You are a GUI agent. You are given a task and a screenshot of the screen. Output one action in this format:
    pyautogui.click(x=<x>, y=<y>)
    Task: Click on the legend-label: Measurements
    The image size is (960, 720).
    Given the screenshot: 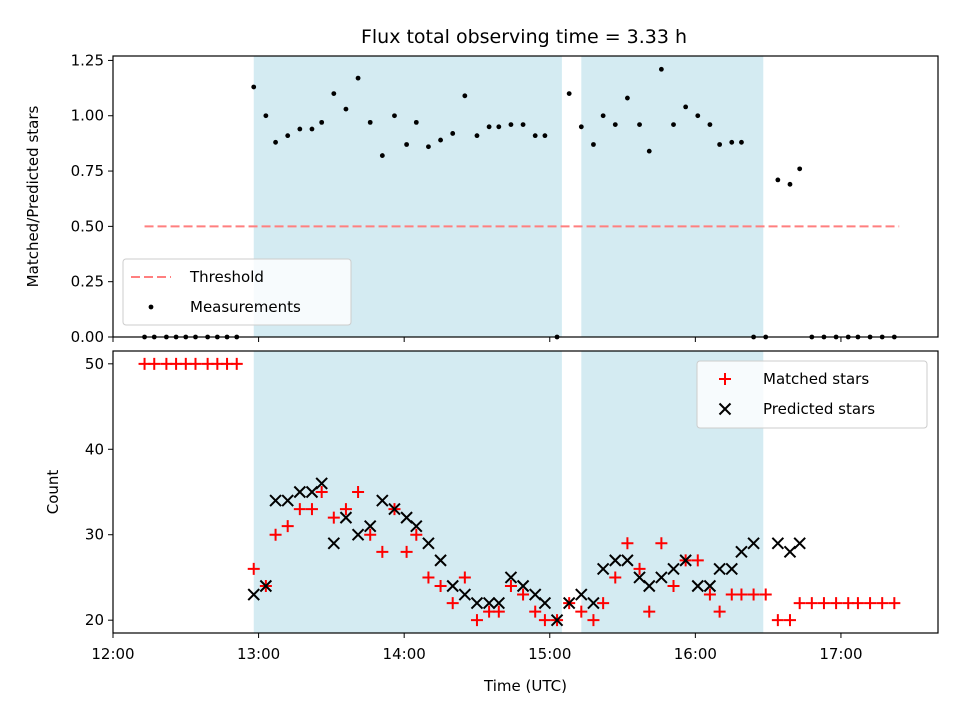 What is the action you would take?
    pyautogui.click(x=245, y=307)
    